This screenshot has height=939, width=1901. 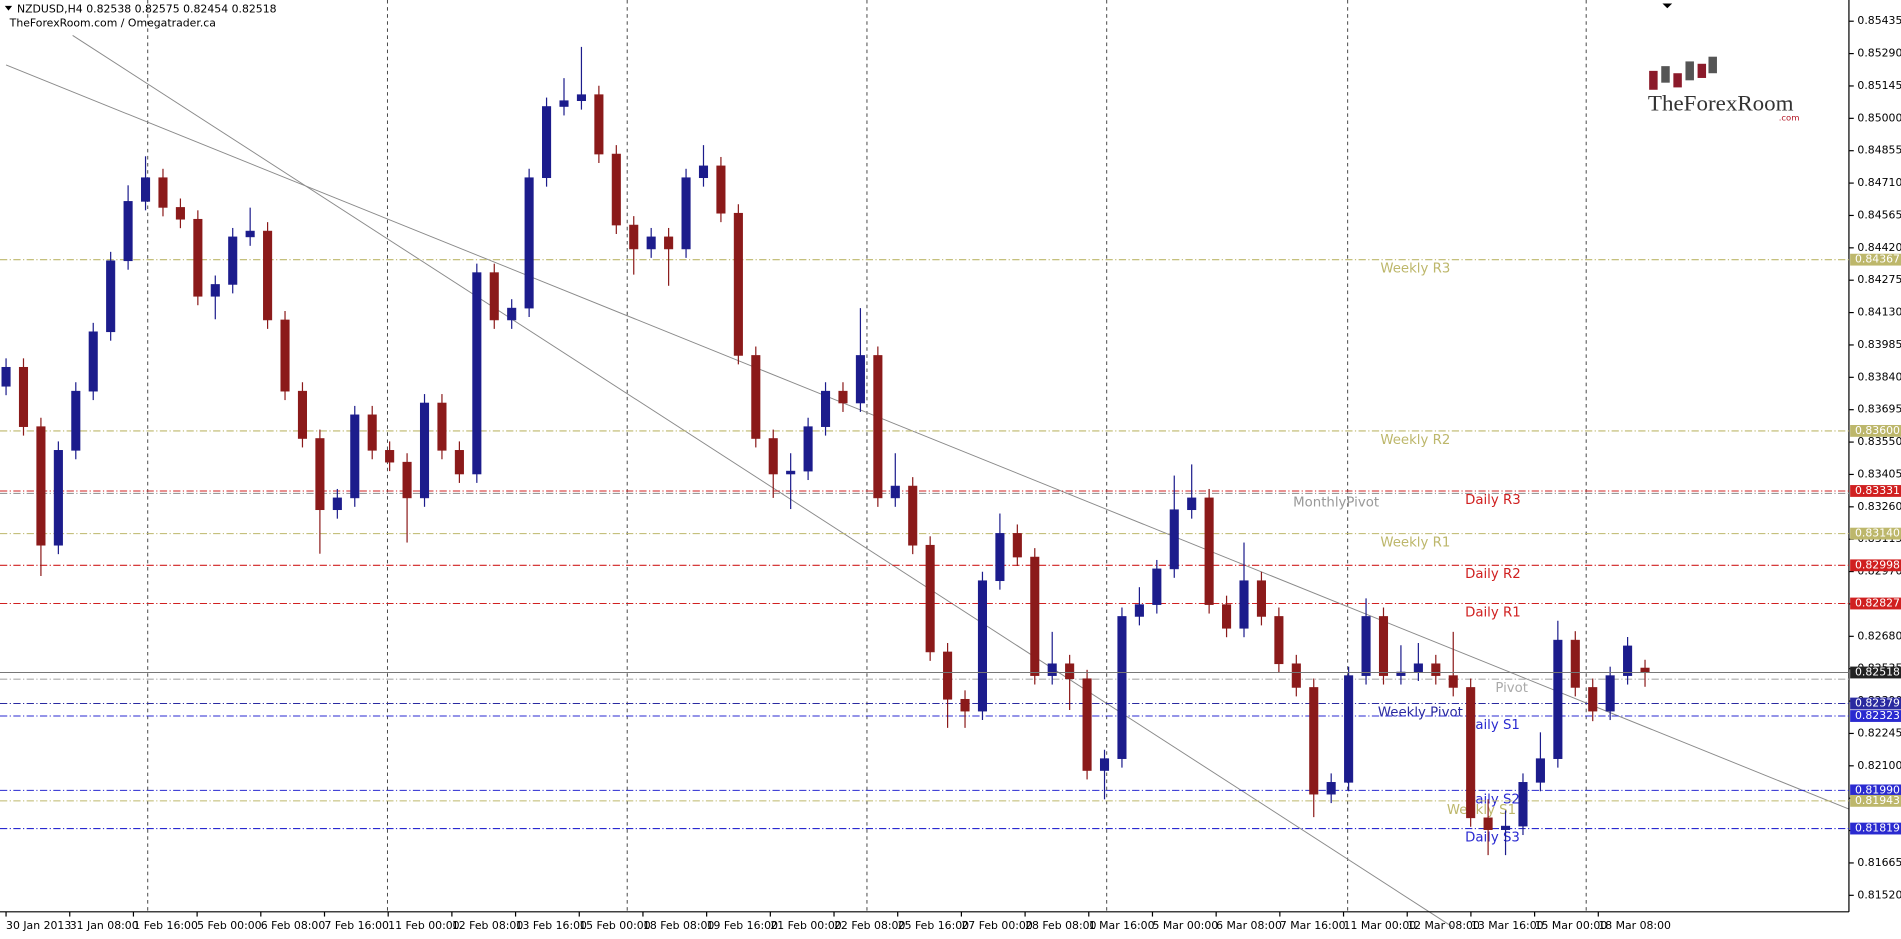 What do you see at coordinates (1313, 925) in the screenshot?
I see `x-tick-label: 7 Mar 16:00` at bounding box center [1313, 925].